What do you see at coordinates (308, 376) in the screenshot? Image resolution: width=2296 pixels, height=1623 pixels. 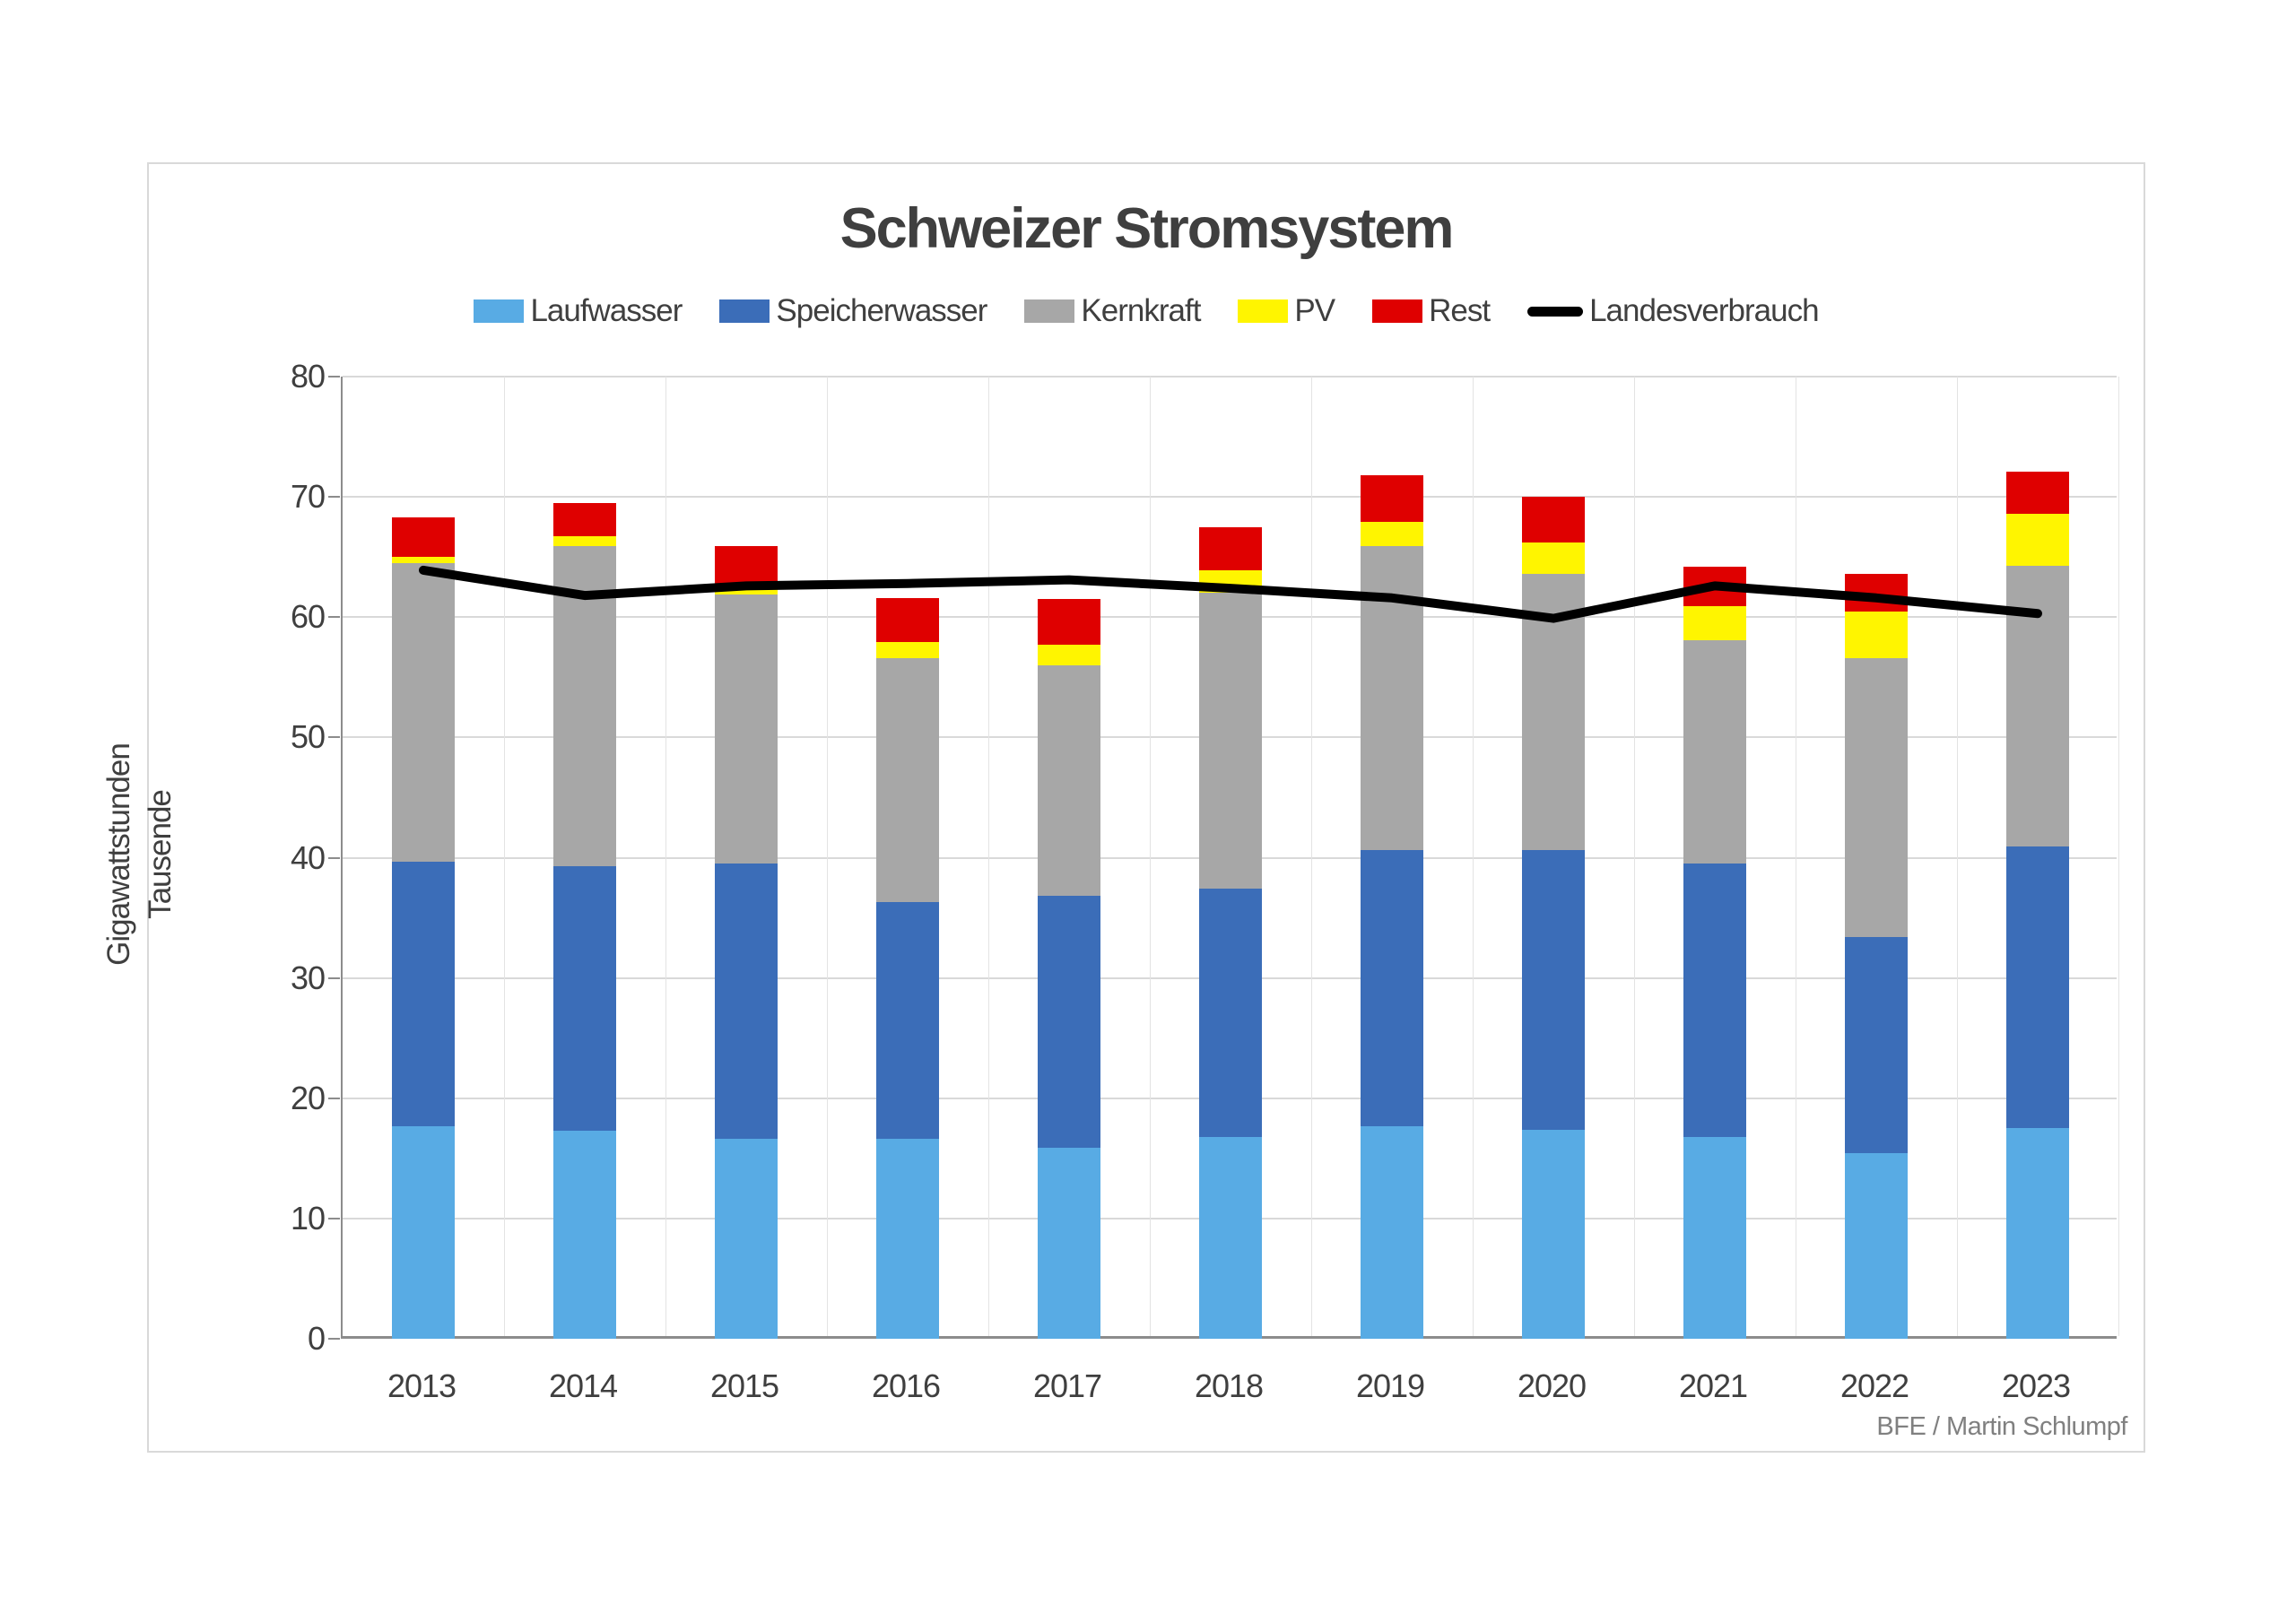 I see `y-axis-label-80: 80` at bounding box center [308, 376].